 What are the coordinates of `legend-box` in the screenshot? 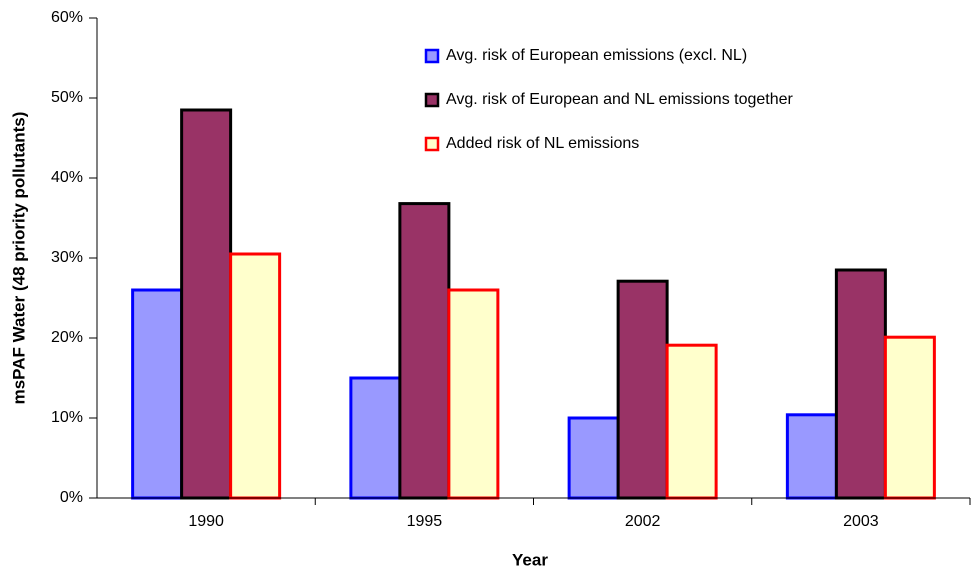 It's located at (652, 97).